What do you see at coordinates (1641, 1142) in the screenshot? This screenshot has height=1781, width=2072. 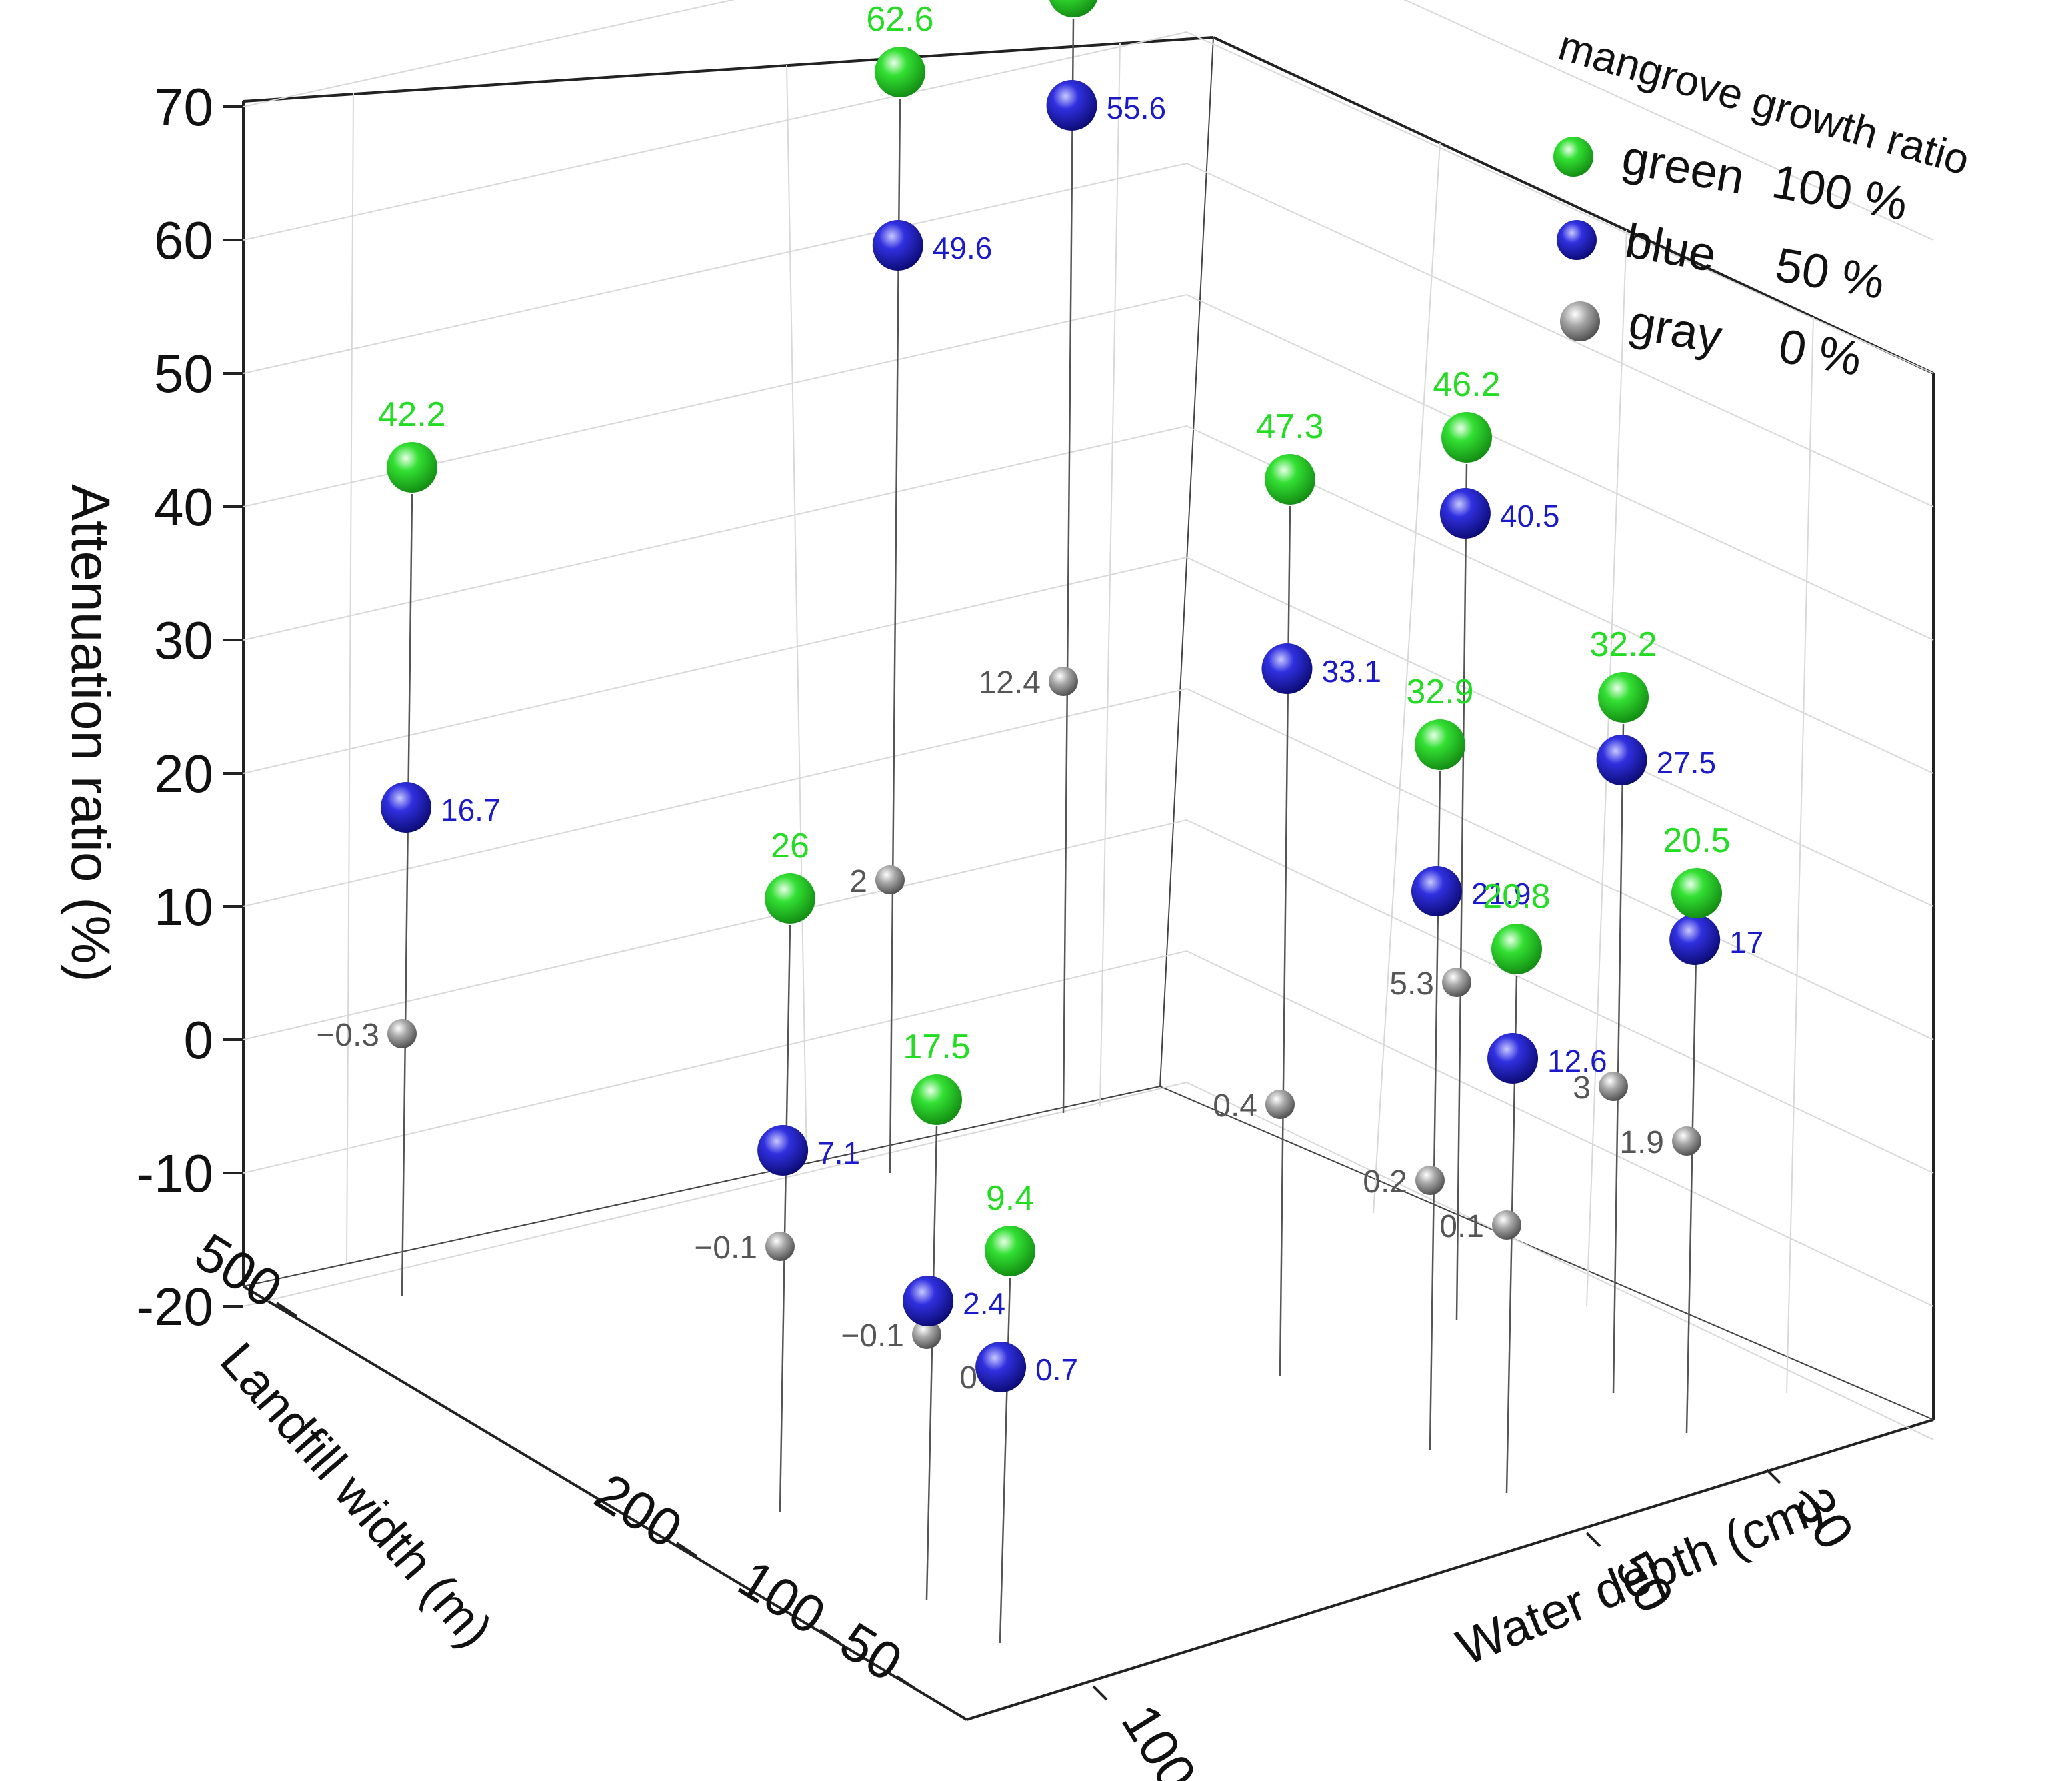 I see `gray-data-label: 1.9` at bounding box center [1641, 1142].